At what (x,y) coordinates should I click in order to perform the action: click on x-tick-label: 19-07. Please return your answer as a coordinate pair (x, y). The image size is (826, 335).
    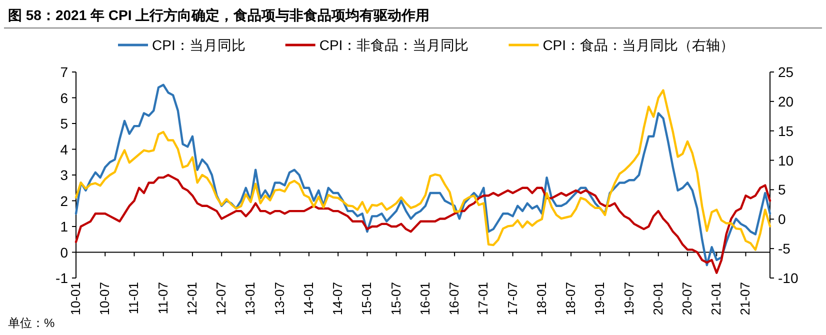
    Looking at the image, I should click on (628, 299).